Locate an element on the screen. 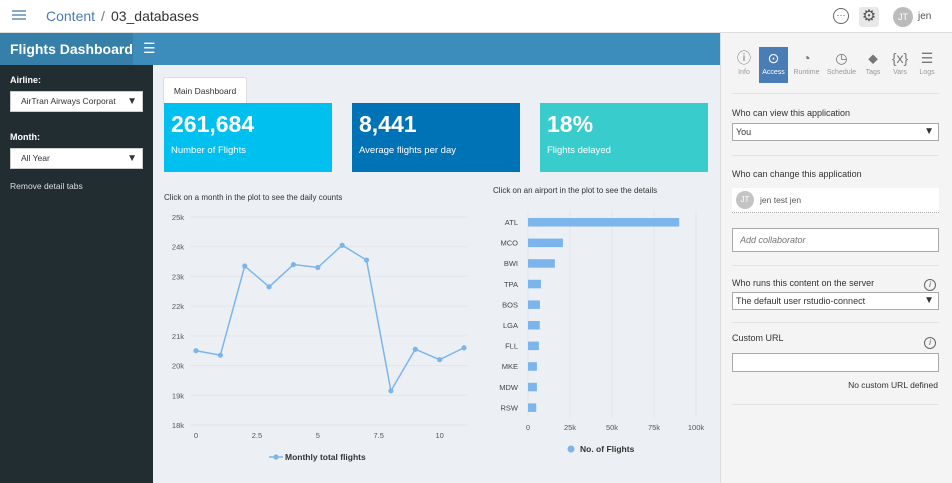 This screenshot has width=952, height=483. tab-label: Info is located at coordinates (744, 72).